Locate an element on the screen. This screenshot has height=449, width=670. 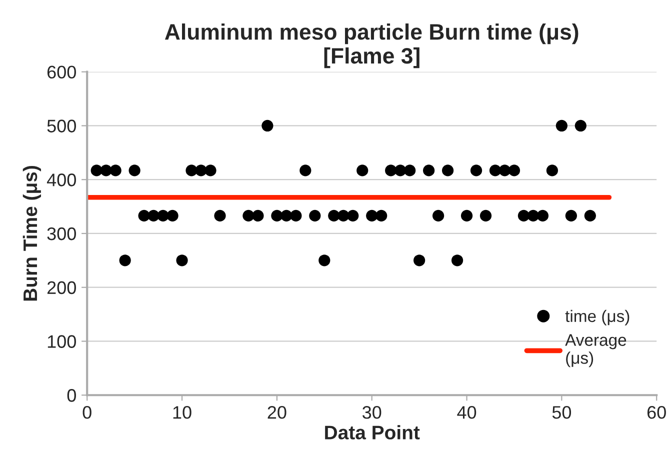
y-tick-label: 600 is located at coordinates (61, 72).